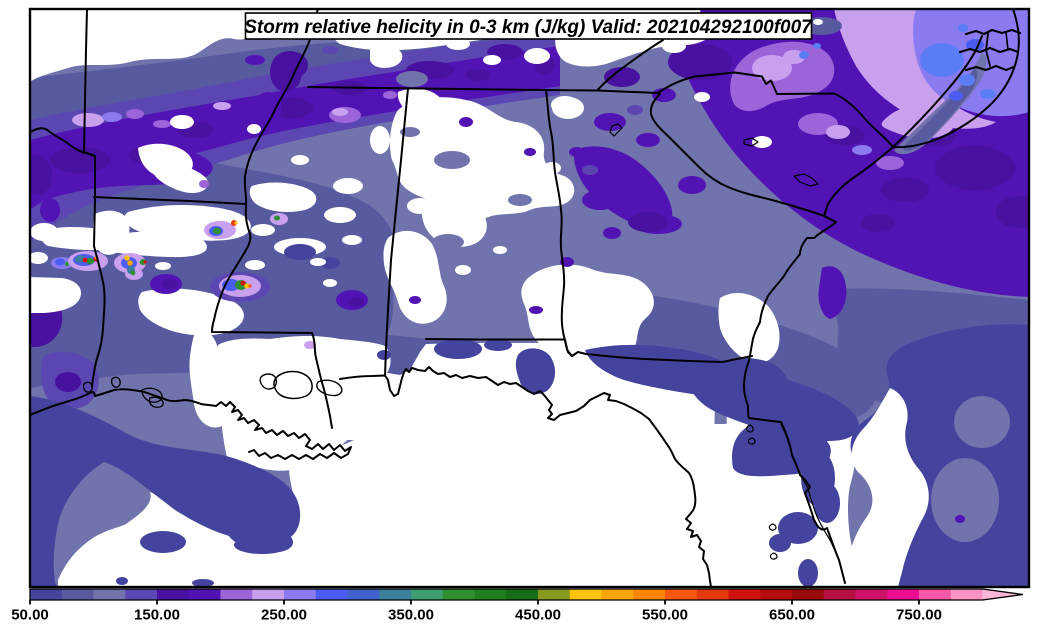  What do you see at coordinates (157, 615) in the screenshot?
I see `svg-text: 150.00` at bounding box center [157, 615].